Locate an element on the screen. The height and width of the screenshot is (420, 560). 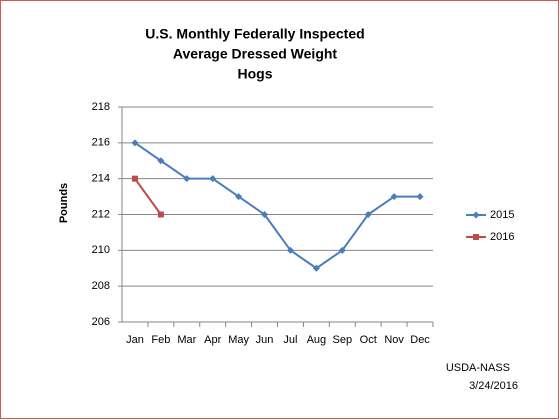
x-tick-label: May is located at coordinates (238, 340).